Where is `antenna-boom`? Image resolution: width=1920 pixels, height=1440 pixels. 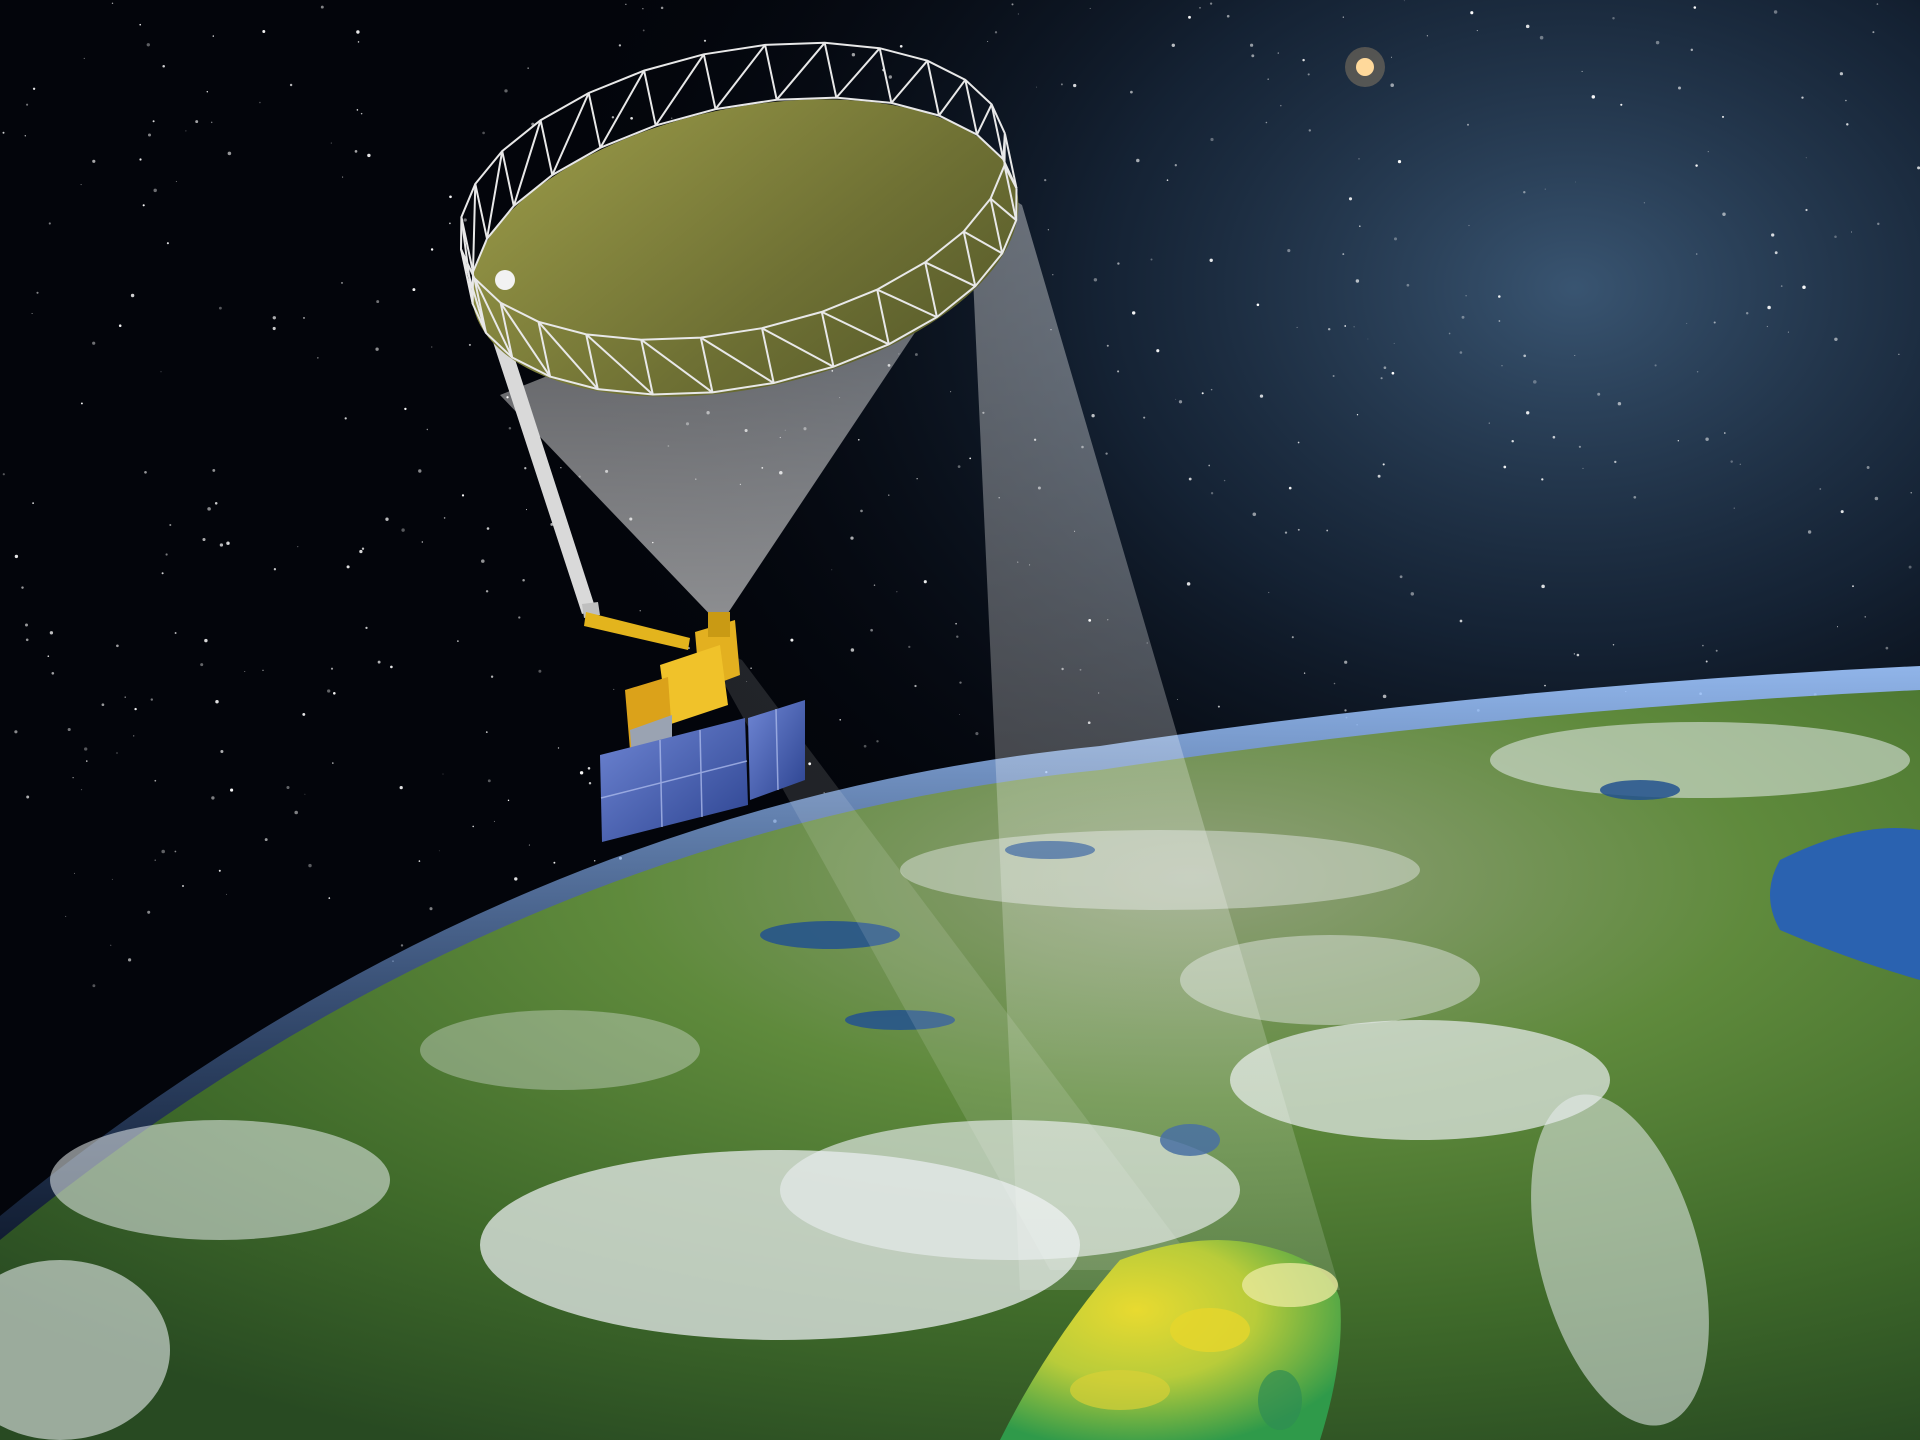
antenna-boom is located at coordinates (583, 469).